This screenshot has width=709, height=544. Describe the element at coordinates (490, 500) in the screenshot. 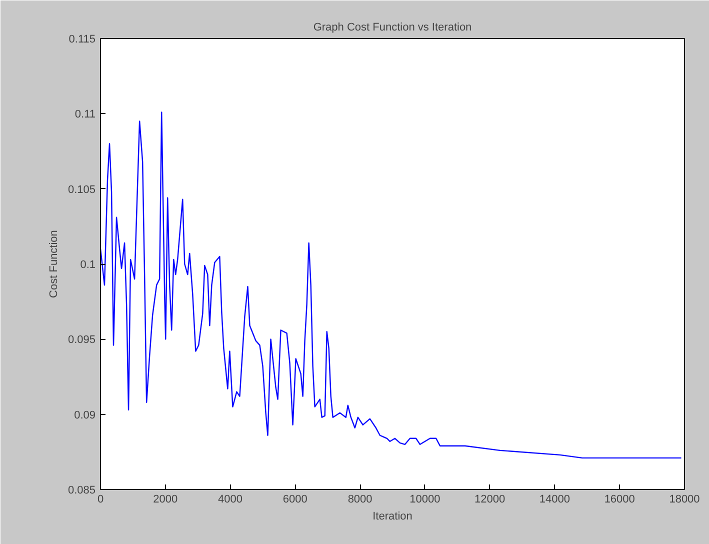

I see `x-tick-label: 12000` at that location.